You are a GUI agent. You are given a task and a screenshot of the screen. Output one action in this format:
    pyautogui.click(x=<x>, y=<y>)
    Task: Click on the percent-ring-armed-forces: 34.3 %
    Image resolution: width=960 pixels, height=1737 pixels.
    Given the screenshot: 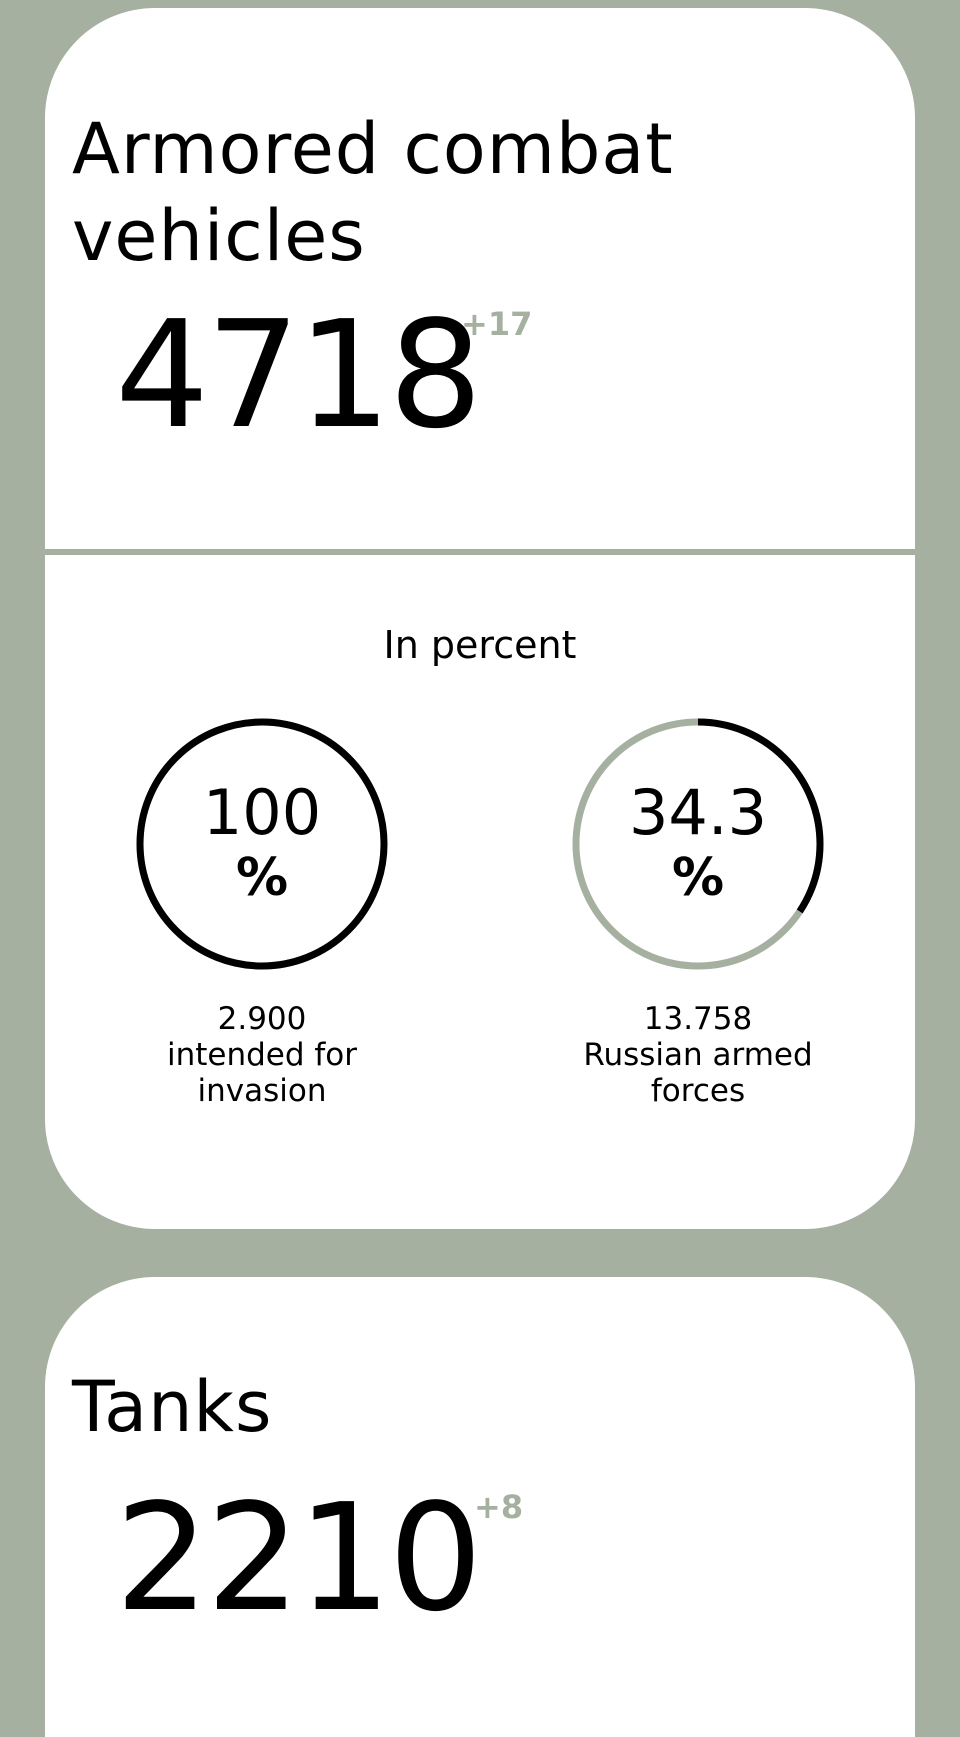 What is the action you would take?
    pyautogui.click(x=698, y=844)
    